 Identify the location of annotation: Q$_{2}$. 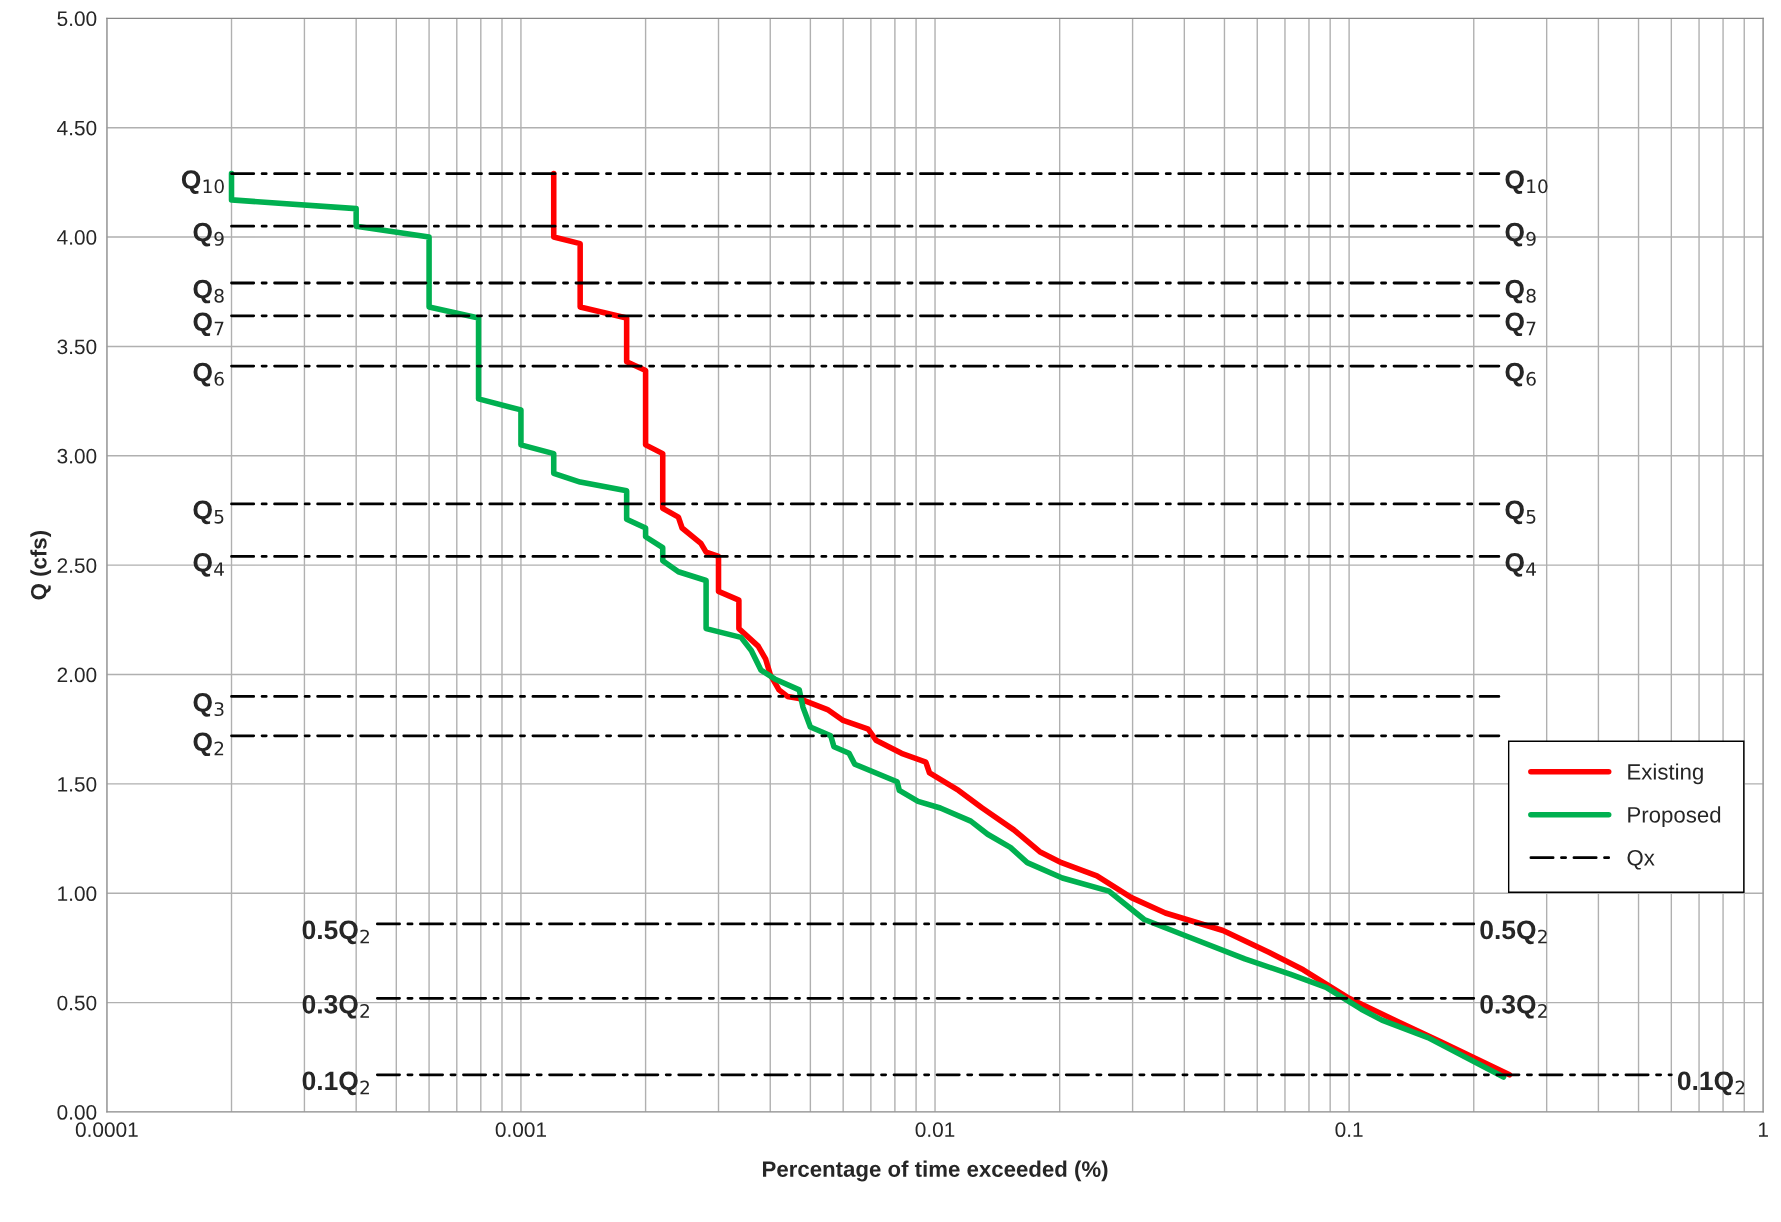
(208, 744).